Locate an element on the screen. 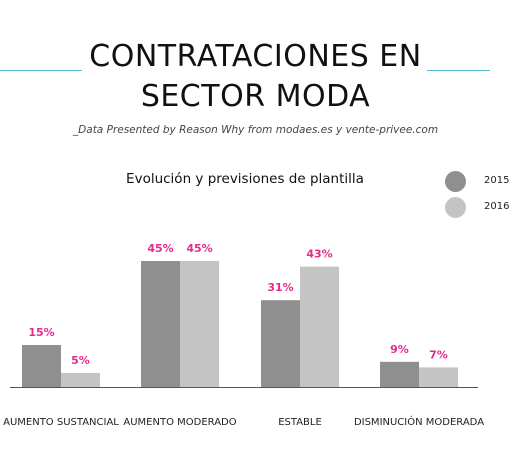  value-label-2015-2: 45% is located at coordinates (160, 248).